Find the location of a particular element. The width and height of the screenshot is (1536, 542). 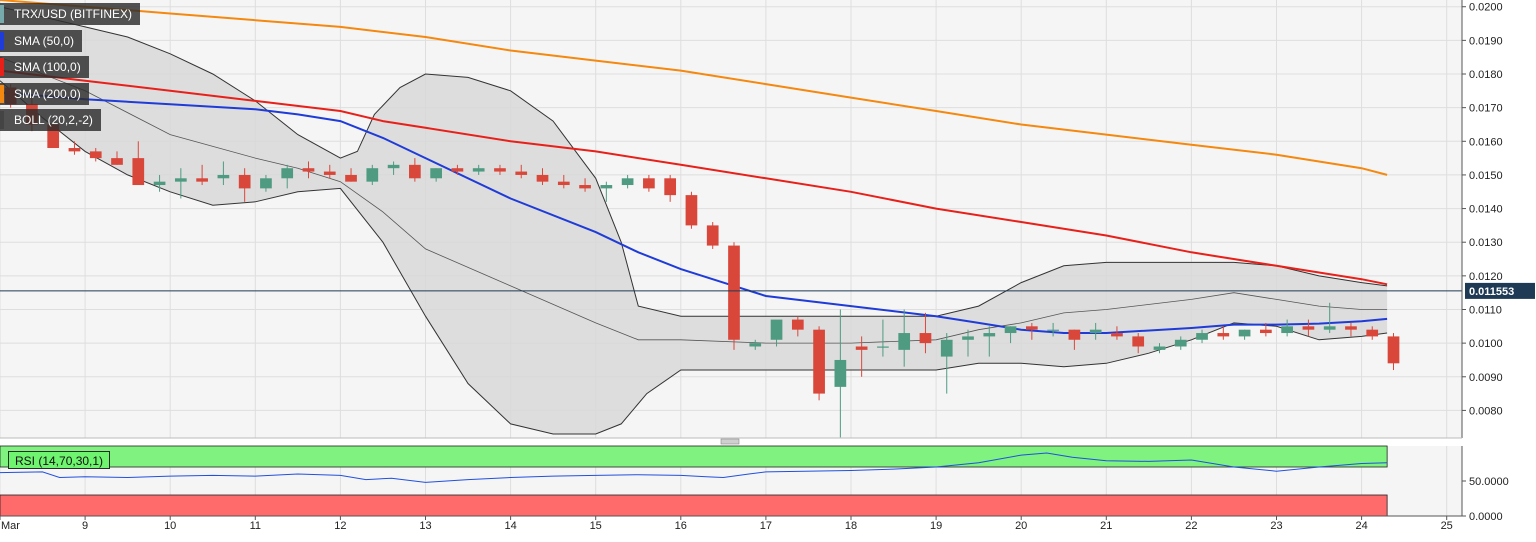

y-tick-label: 0.0100 is located at coordinates (1486, 344).